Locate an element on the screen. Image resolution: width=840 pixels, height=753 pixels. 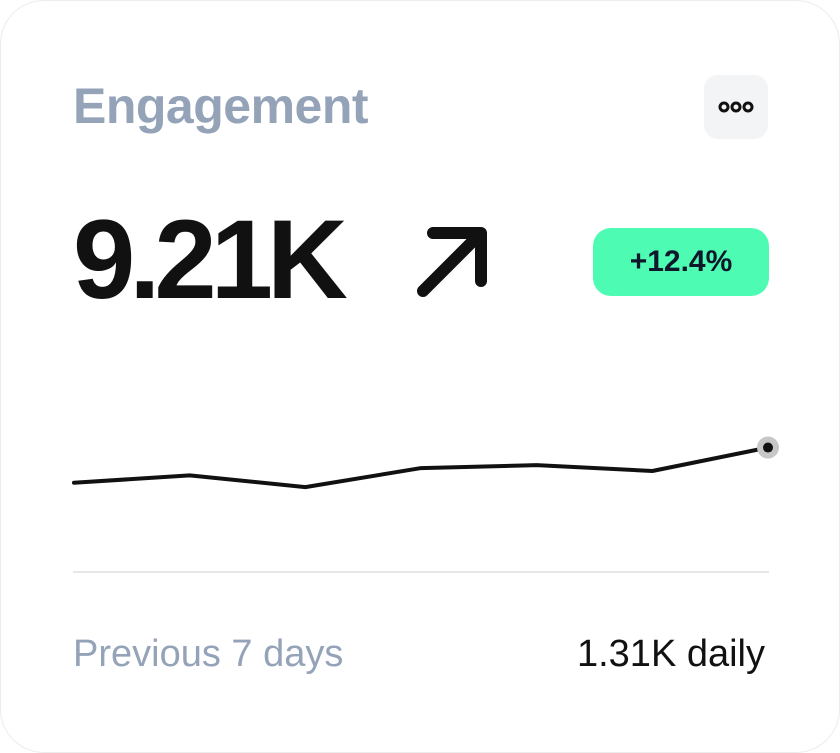
sparkline-line is located at coordinates (421, 467).